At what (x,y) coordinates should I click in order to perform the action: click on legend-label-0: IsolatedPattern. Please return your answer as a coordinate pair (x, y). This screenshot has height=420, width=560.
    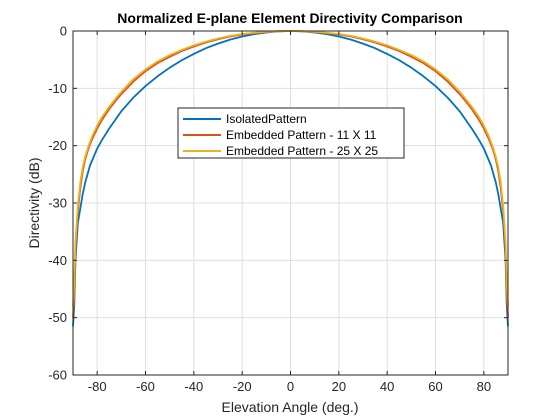
    Looking at the image, I should click on (266, 119).